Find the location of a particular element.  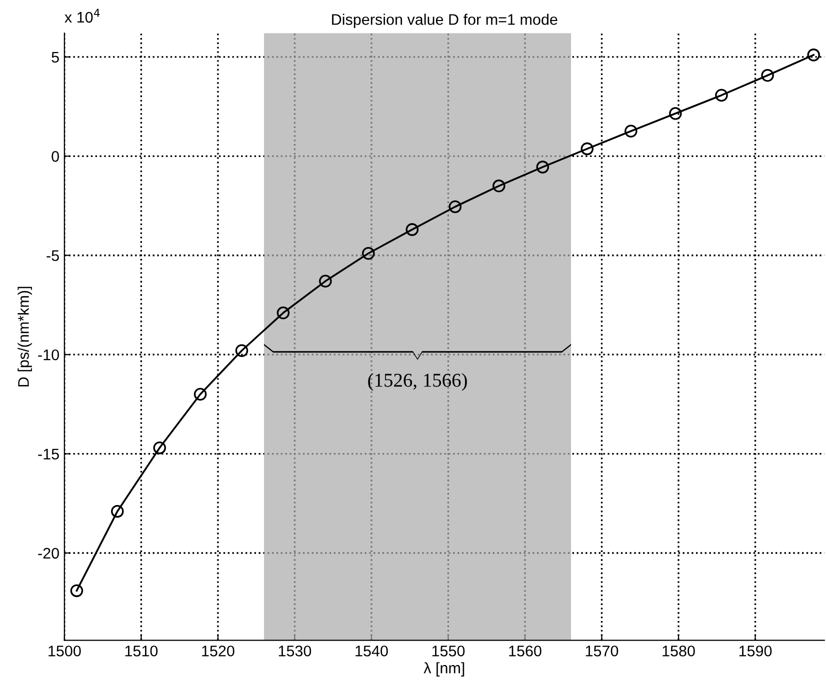

x-tick-label: 1500 is located at coordinates (64, 651).